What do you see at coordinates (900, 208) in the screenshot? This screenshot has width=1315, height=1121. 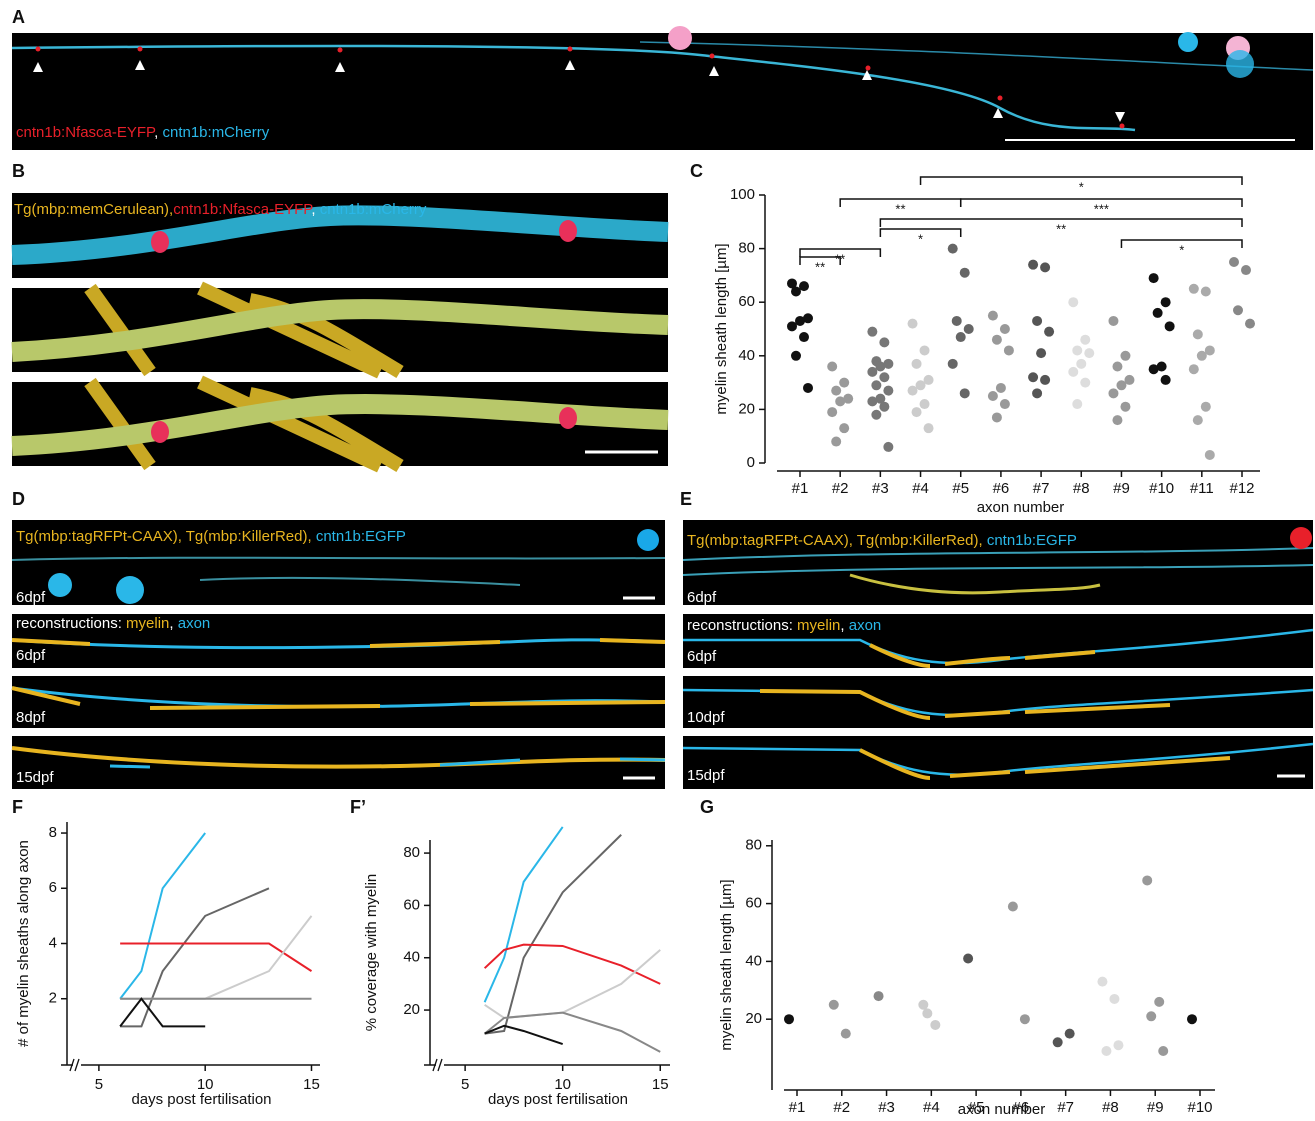 I see `significance-label: **` at bounding box center [900, 208].